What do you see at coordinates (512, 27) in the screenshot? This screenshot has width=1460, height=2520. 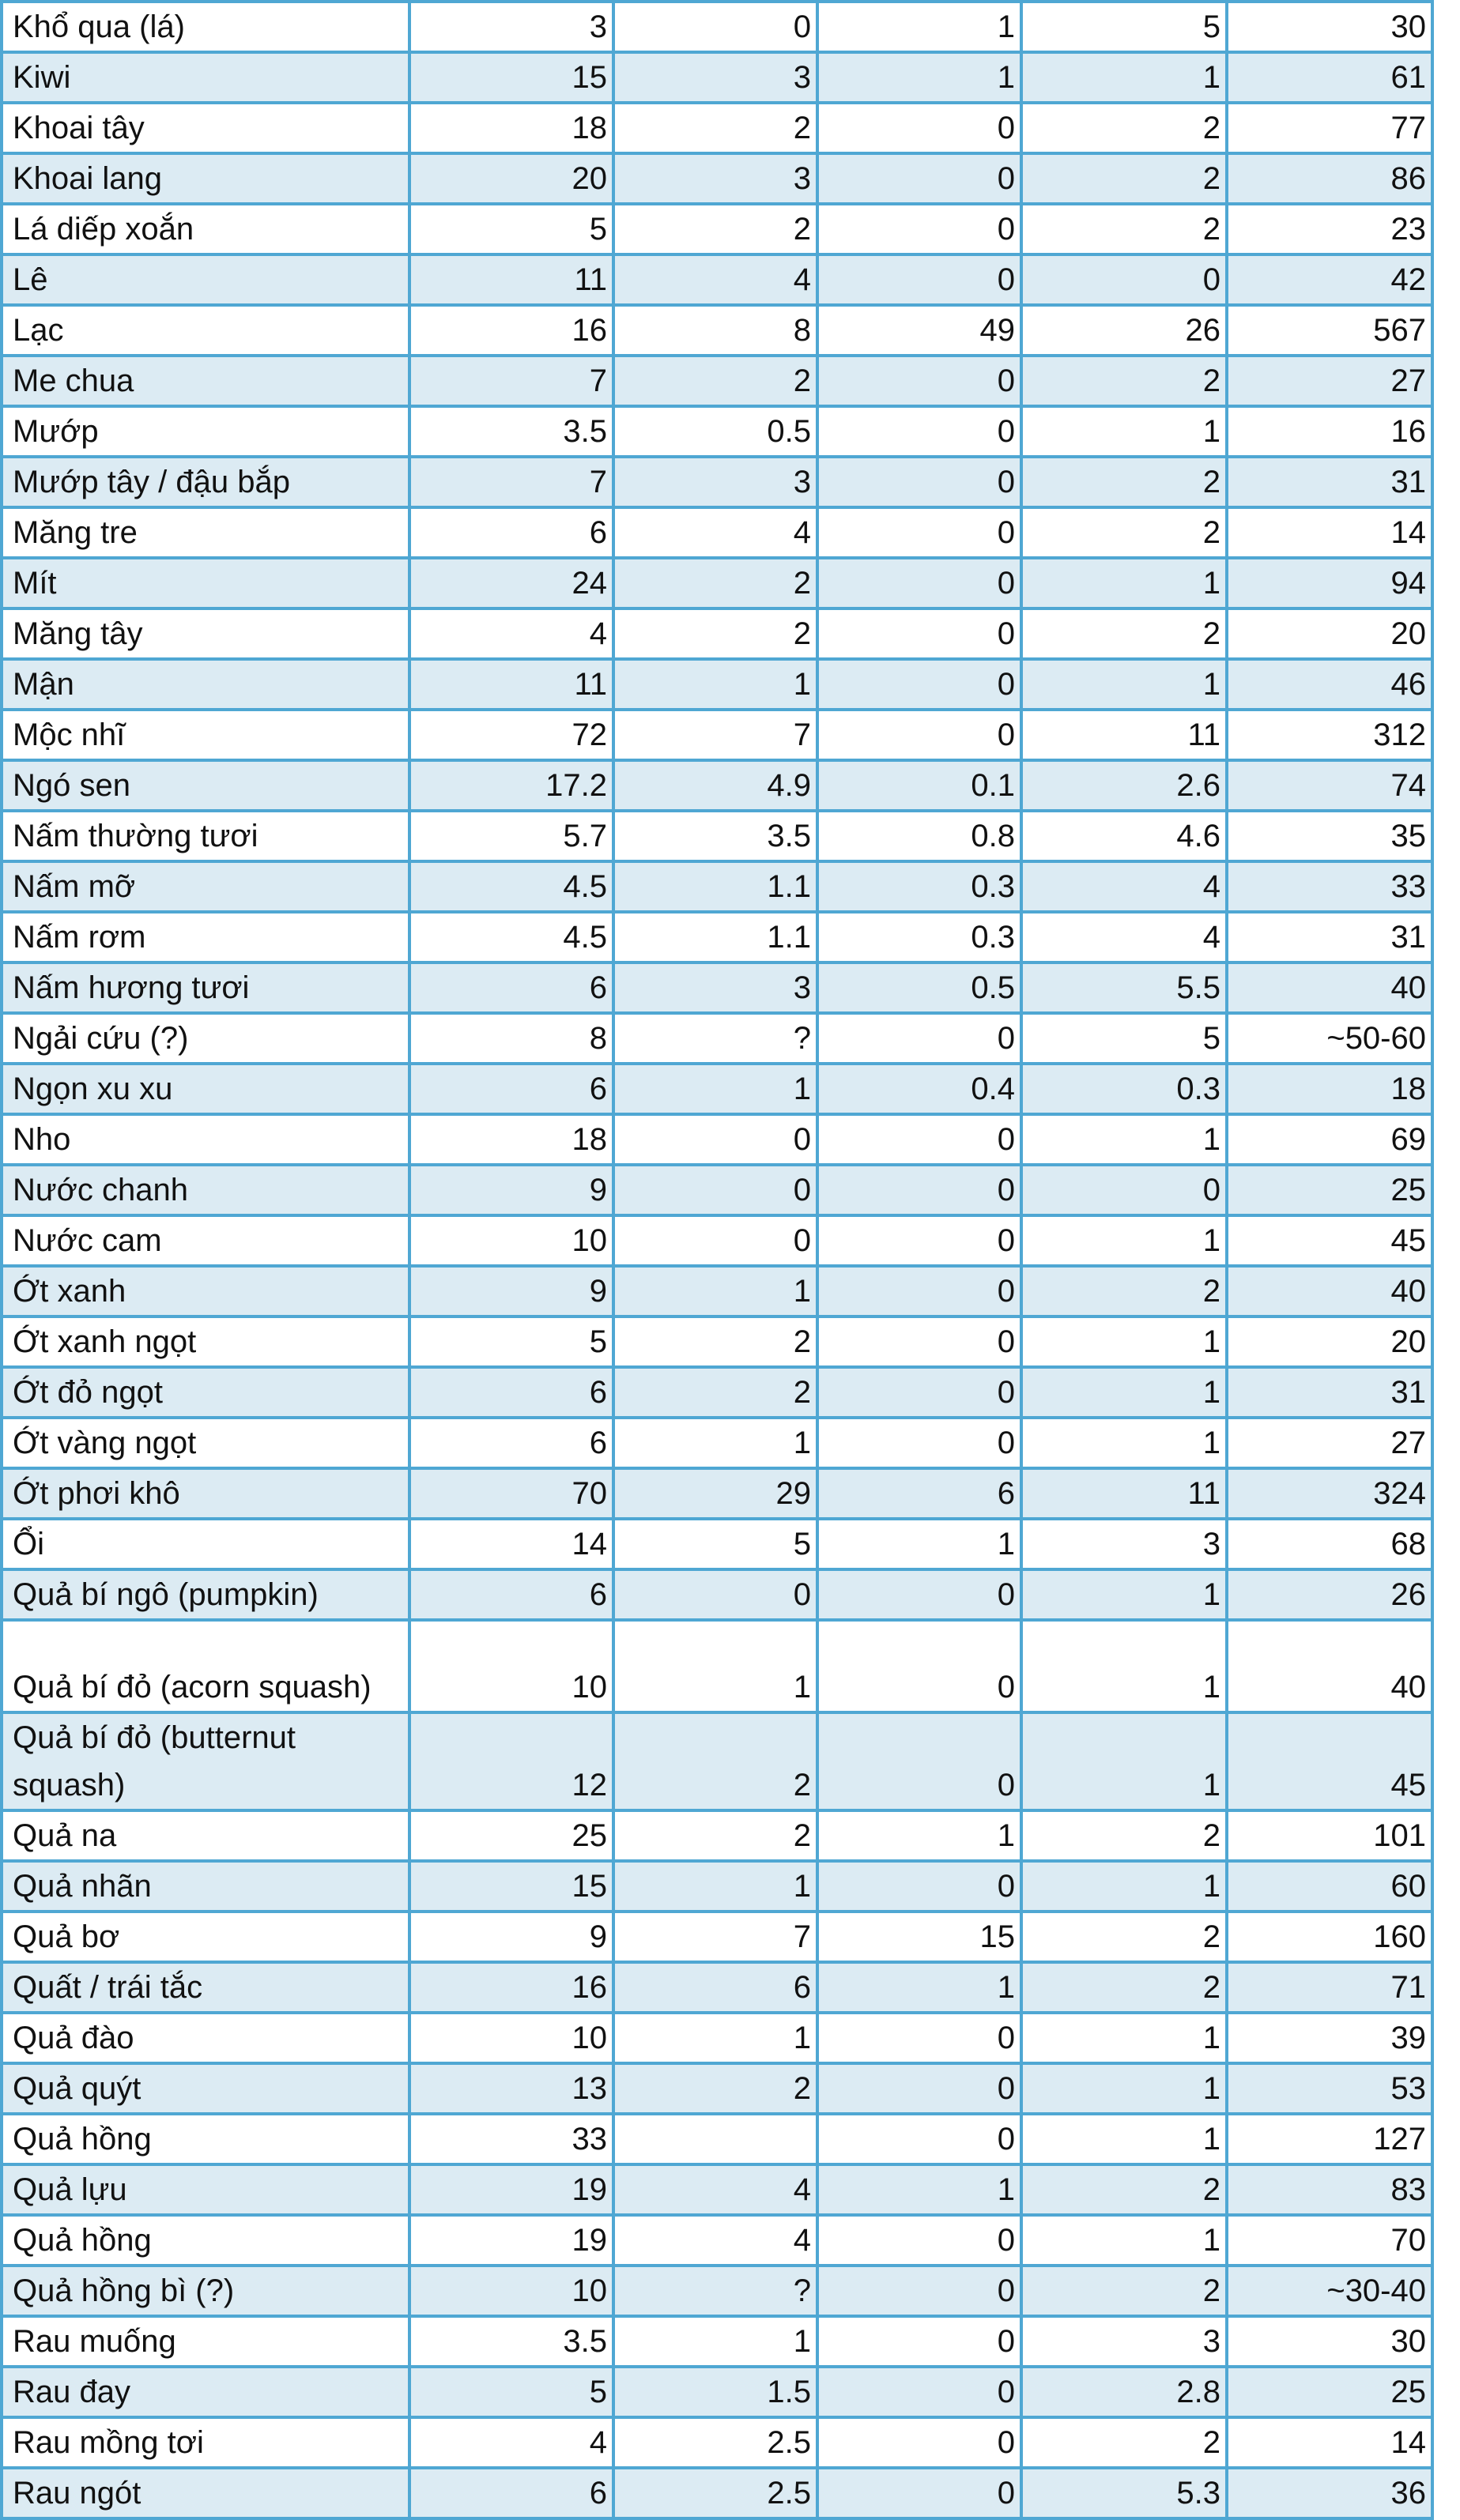 I see `value-cell-1: 3` at bounding box center [512, 27].